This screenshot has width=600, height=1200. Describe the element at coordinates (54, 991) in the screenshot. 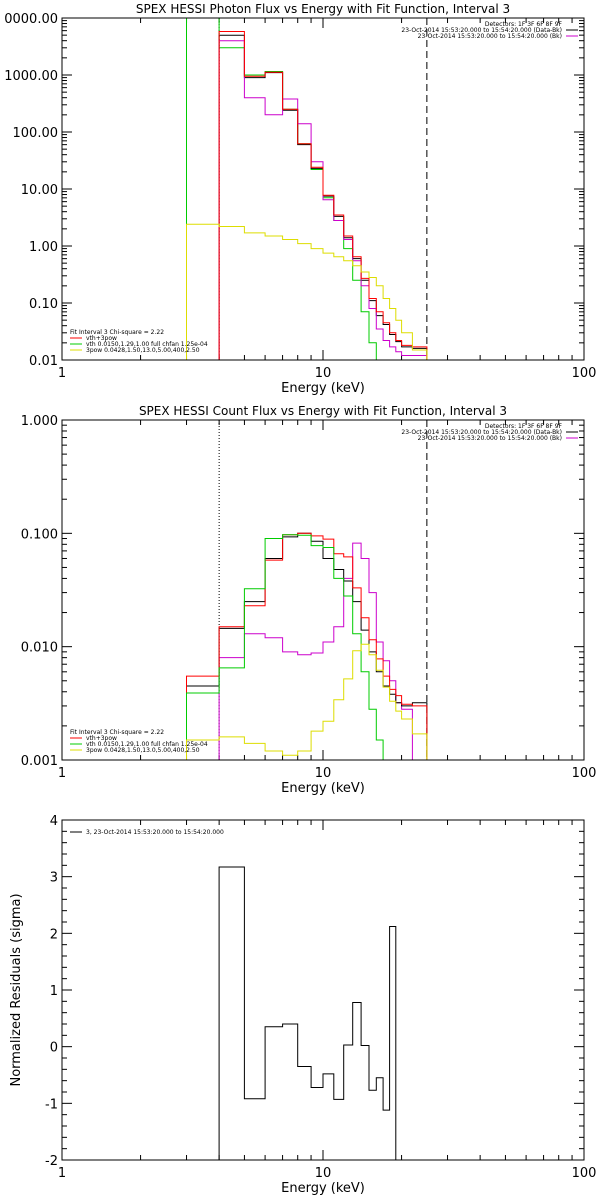

I see `y-tick-label: 1` at that location.